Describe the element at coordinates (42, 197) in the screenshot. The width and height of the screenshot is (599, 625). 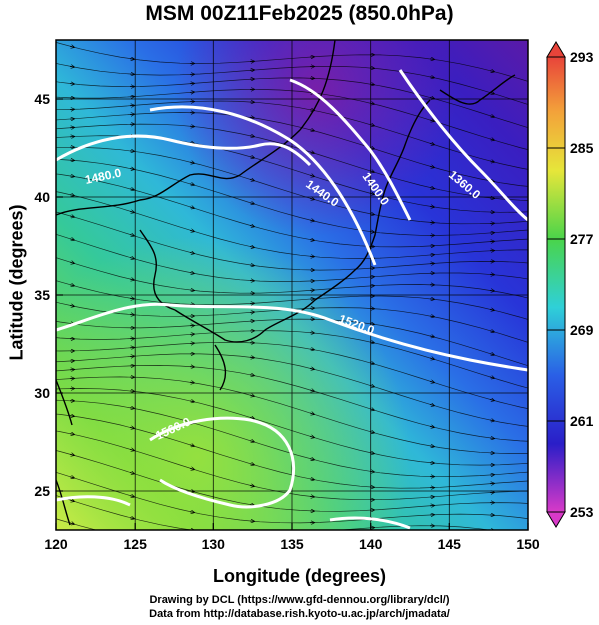
I see `y-tick-label: 40` at that location.